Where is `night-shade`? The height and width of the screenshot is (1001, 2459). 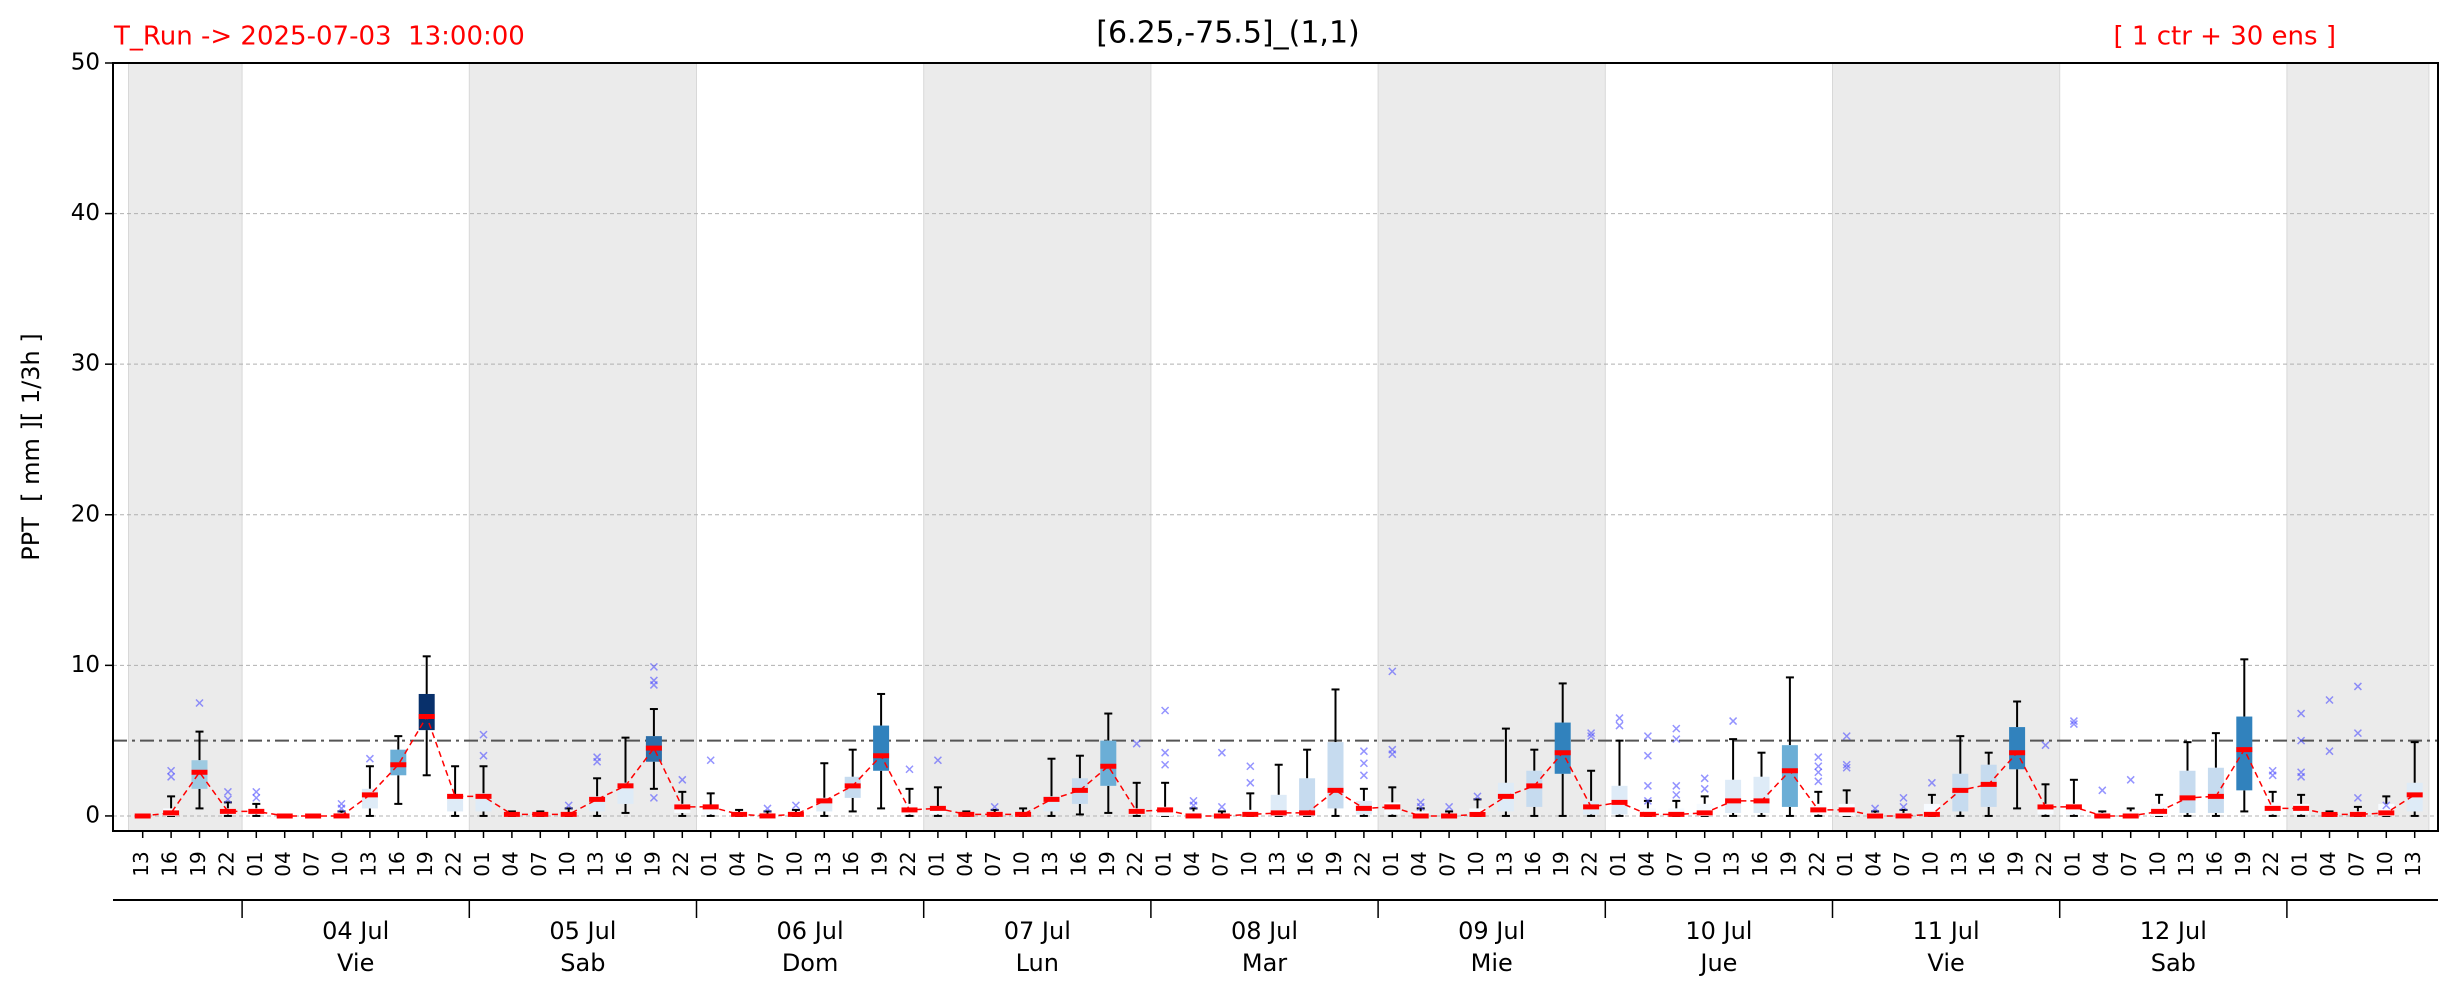 night-shade is located at coordinates (1037, 447).